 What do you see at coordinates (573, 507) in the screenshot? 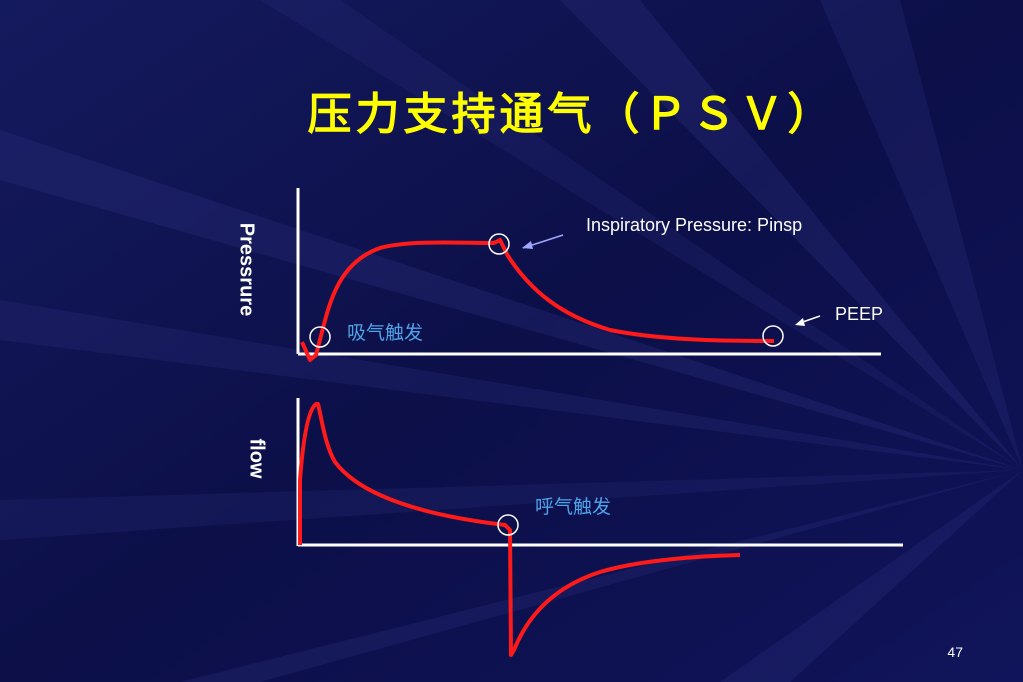
I see `expiratory-trigger-annotation: 呼气触发` at bounding box center [573, 507].